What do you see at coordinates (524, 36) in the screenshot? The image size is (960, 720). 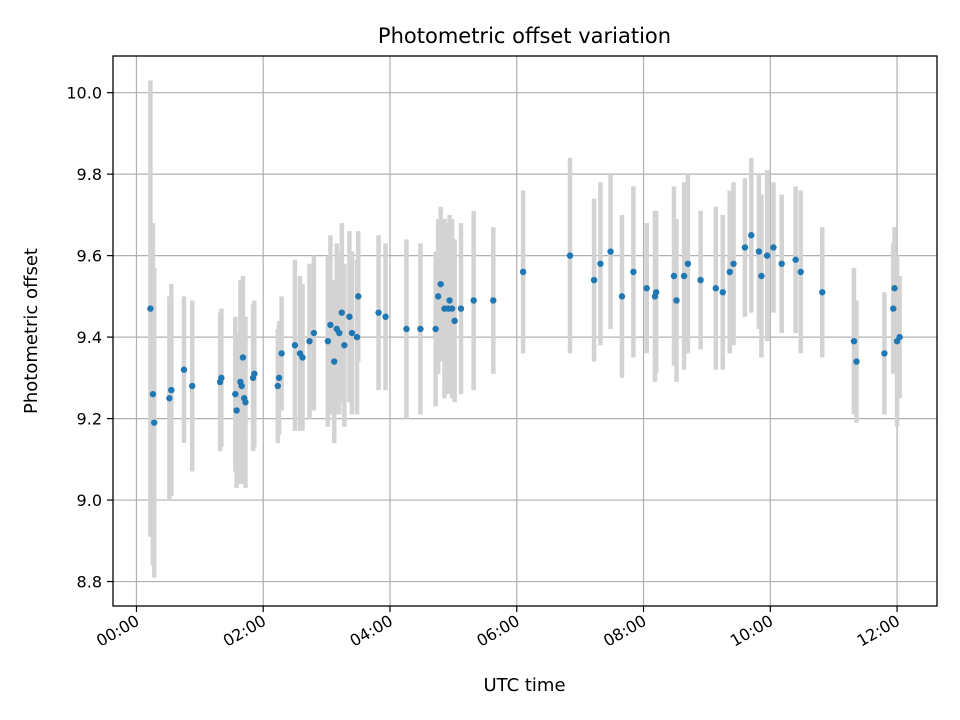 I see `chart-title: Photometric offset variation` at bounding box center [524, 36].